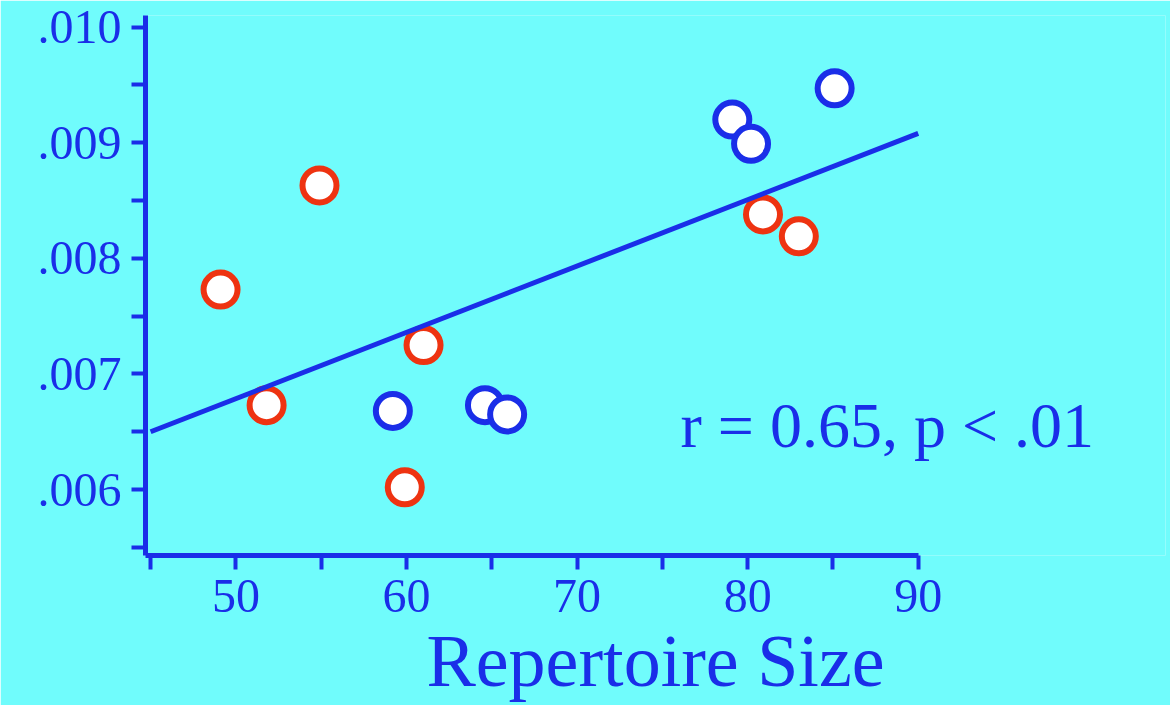 The height and width of the screenshot is (705, 1170). Describe the element at coordinates (655, 660) in the screenshot. I see `x-axis-title: Repertoire Size` at that location.